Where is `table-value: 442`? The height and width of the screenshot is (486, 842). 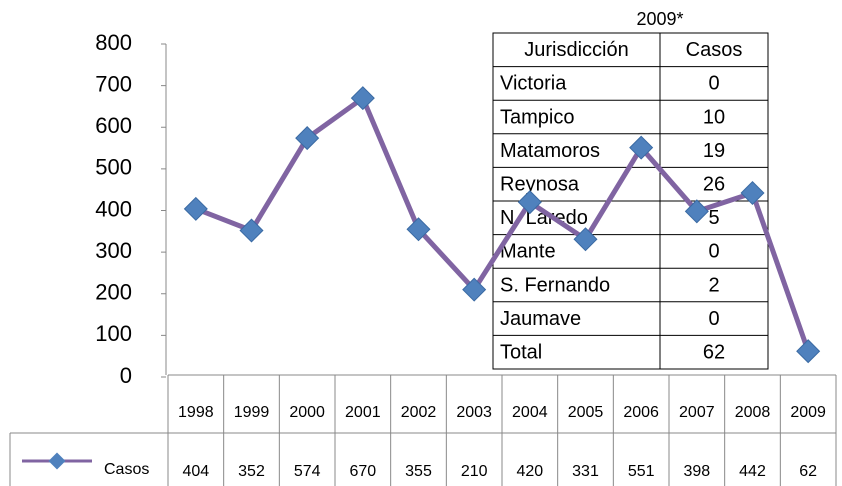
table-value: 442 is located at coordinates (752, 471).